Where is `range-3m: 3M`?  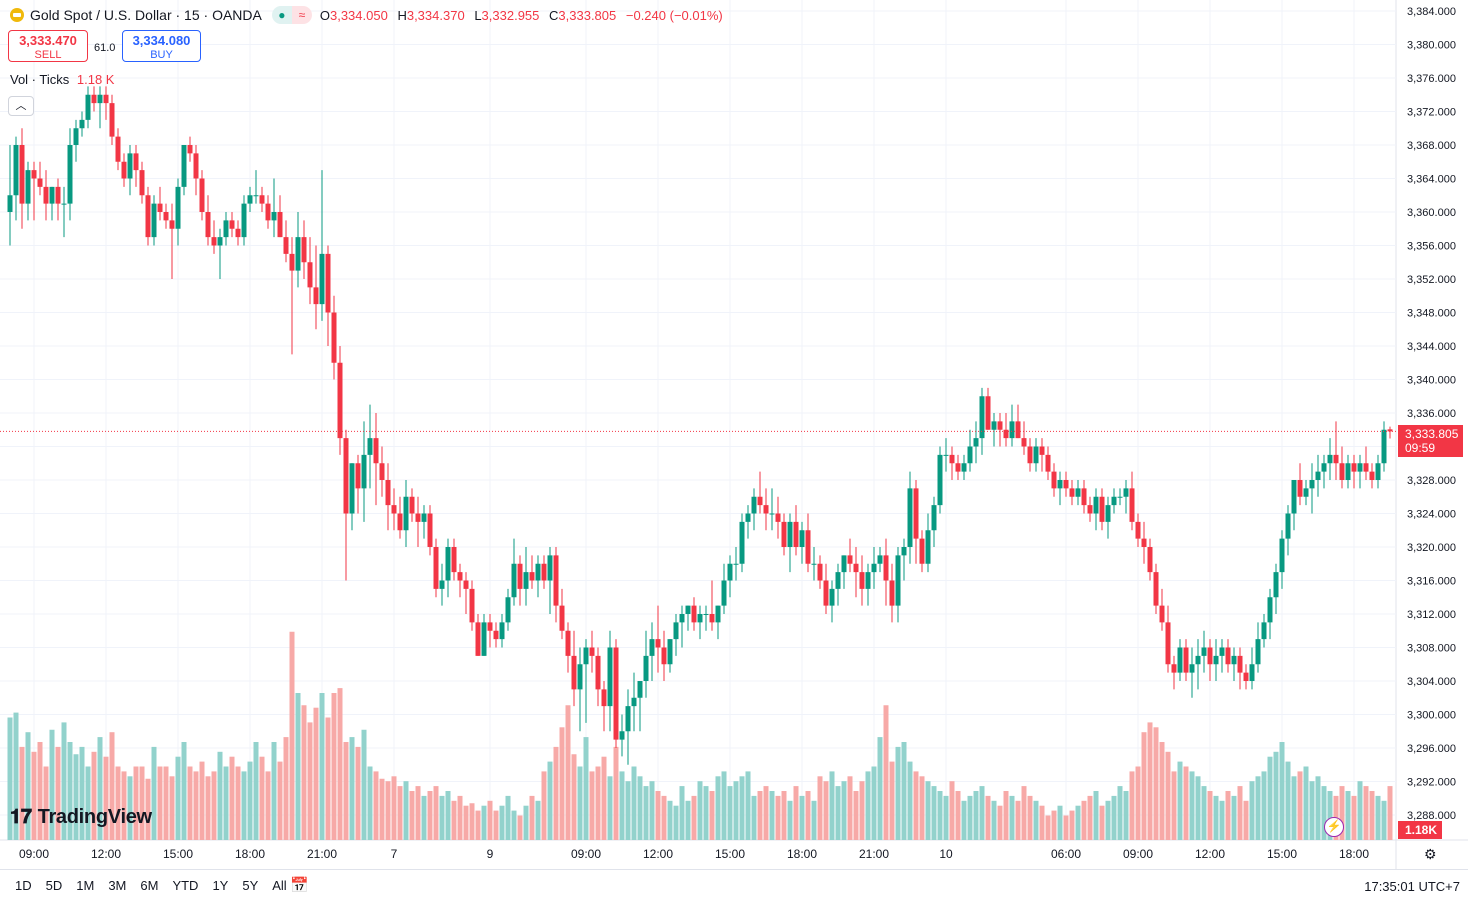
range-3m: 3M is located at coordinates (117, 885).